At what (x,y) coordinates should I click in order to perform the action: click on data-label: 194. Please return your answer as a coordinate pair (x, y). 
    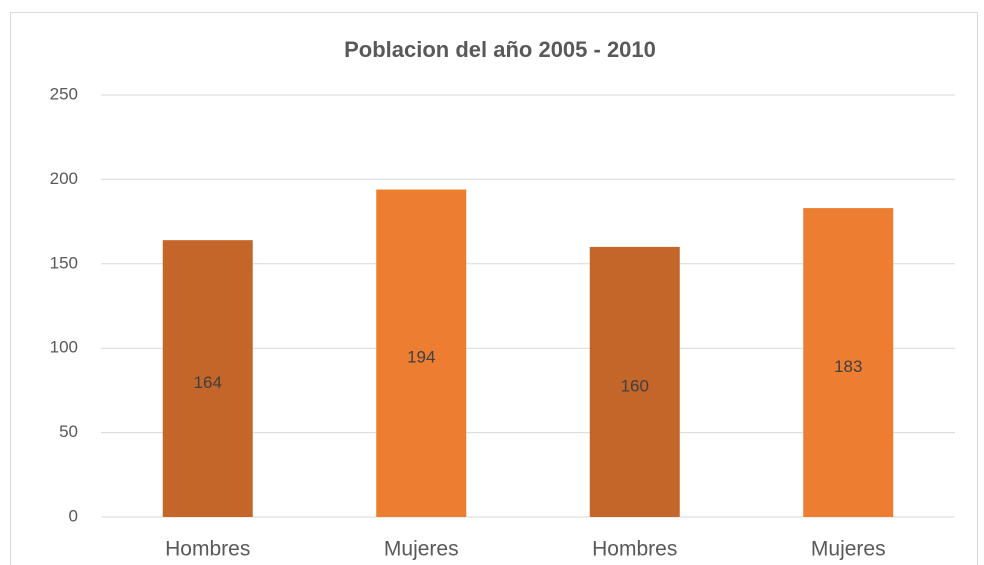
    Looking at the image, I should click on (421, 357).